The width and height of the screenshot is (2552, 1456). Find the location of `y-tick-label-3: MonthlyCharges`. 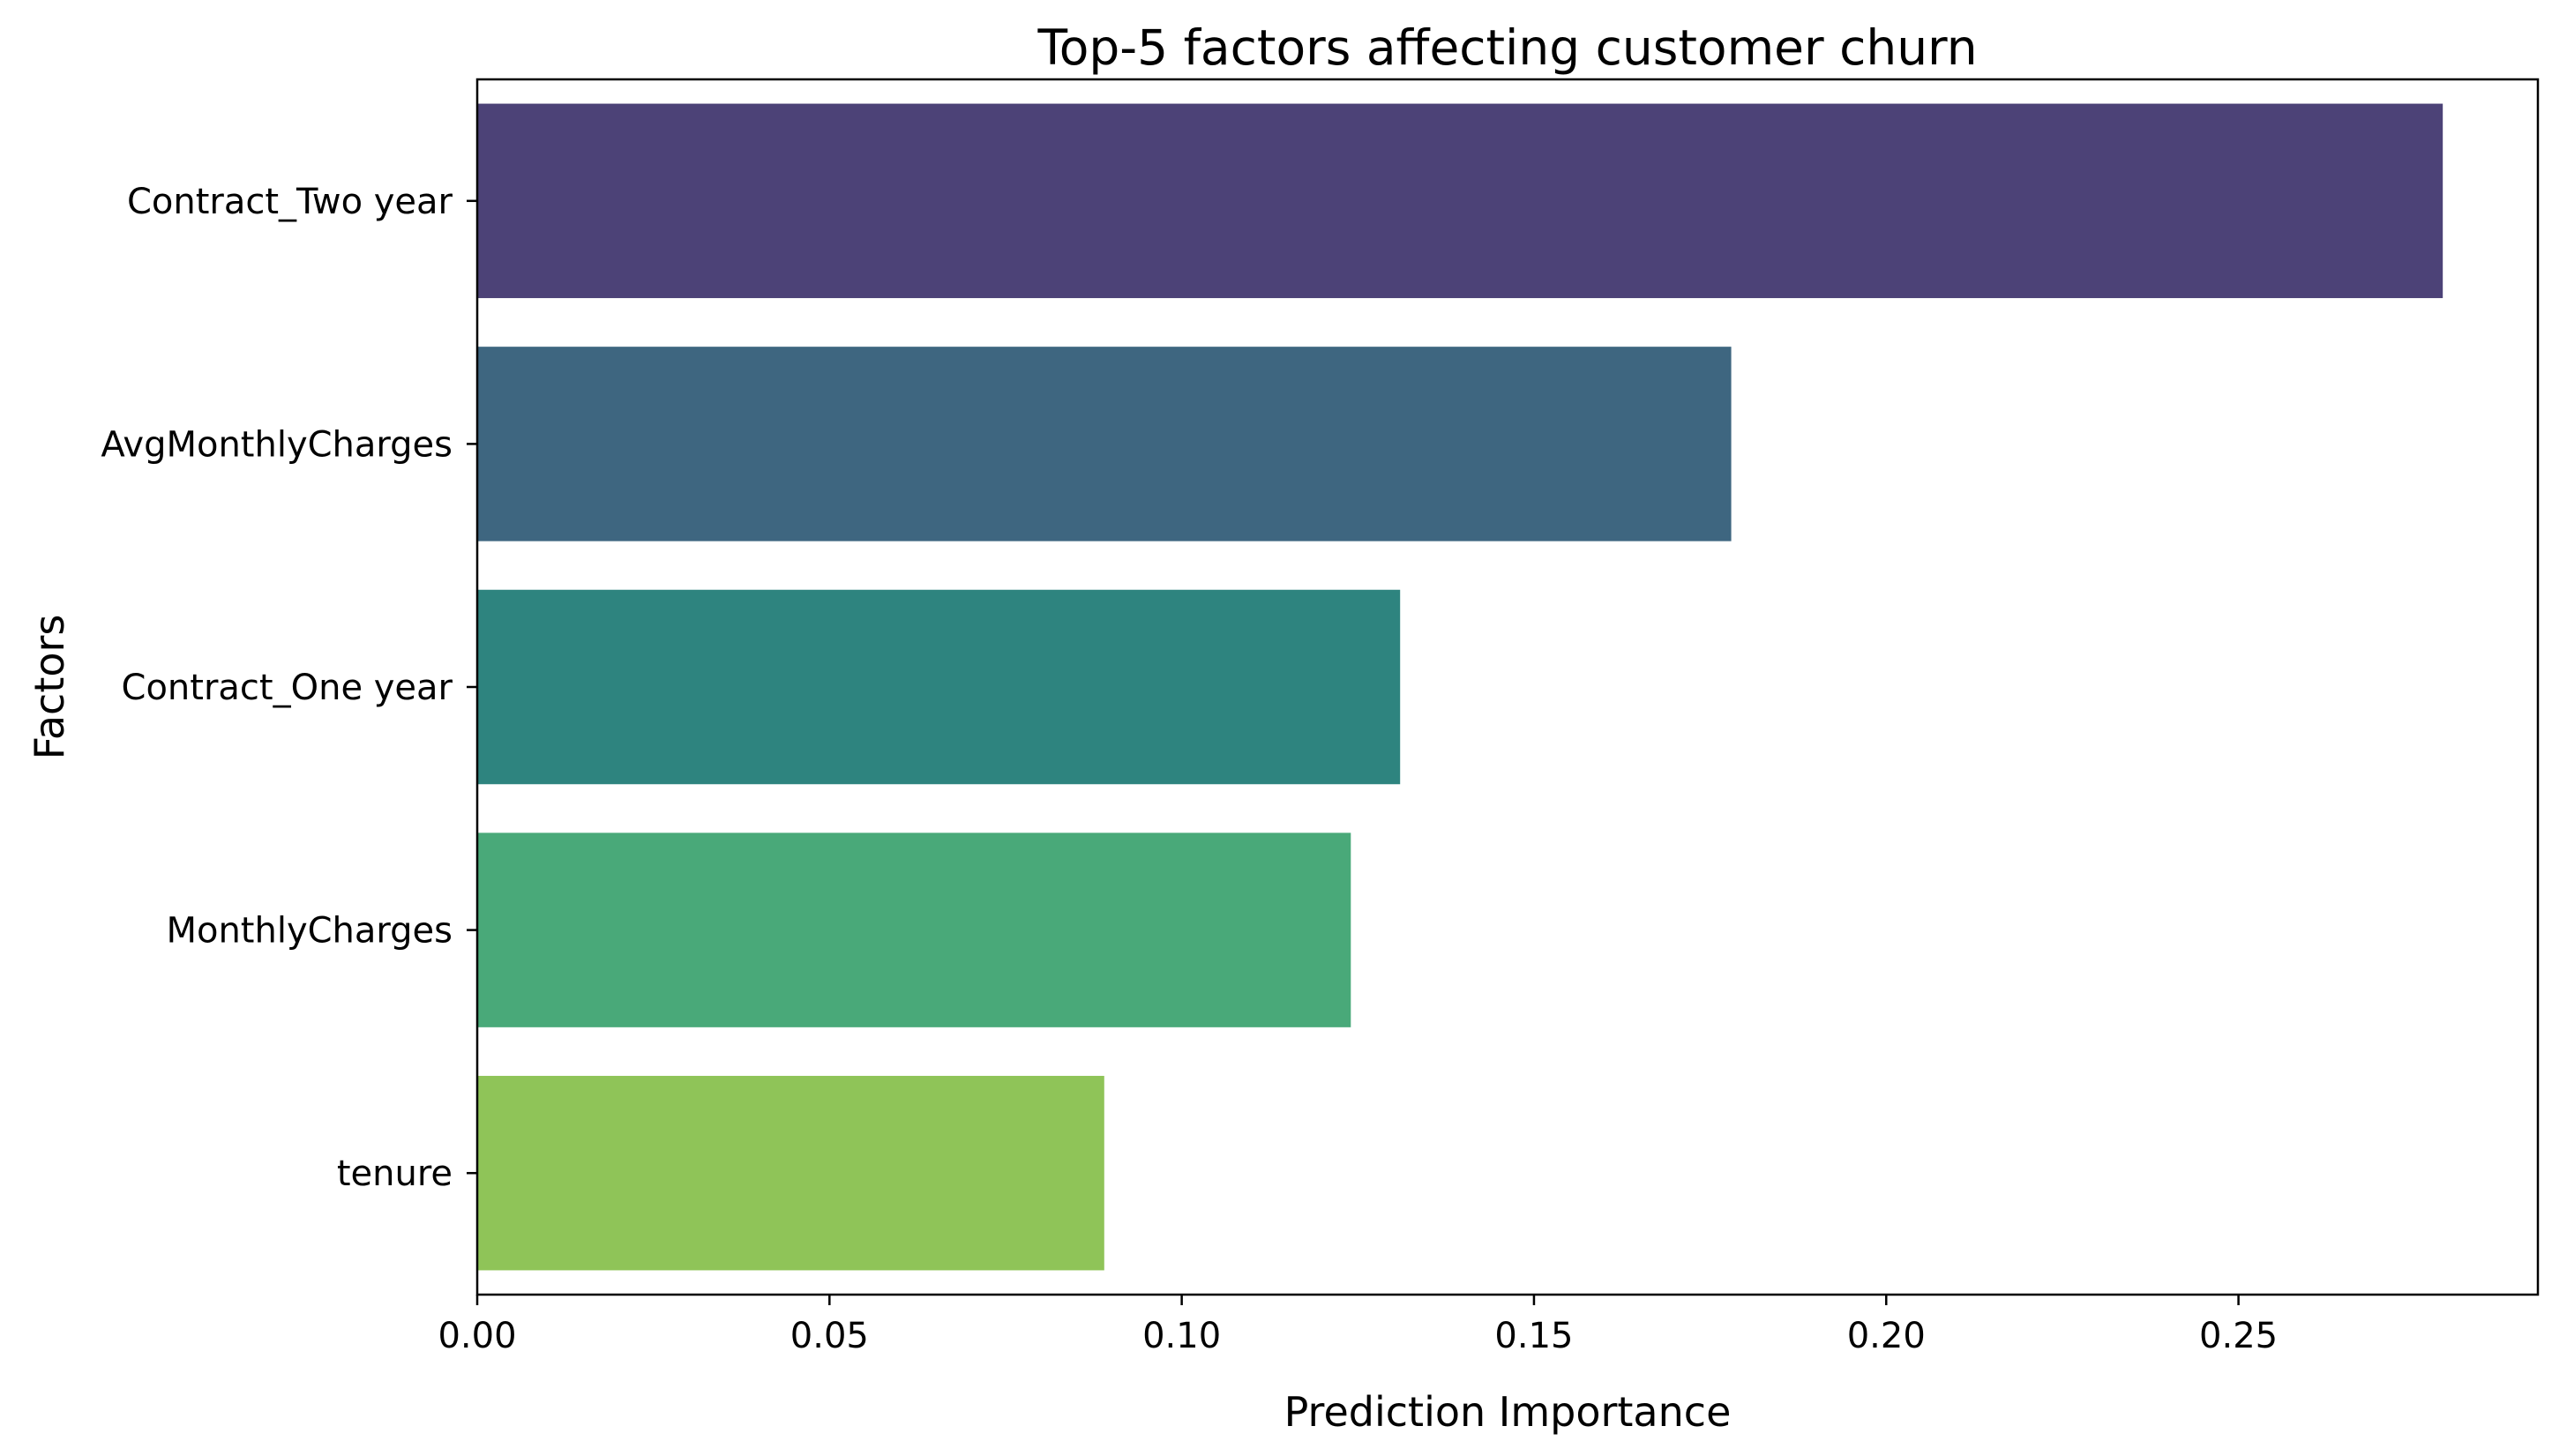

y-tick-label-3: MonthlyCharges is located at coordinates (309, 931).